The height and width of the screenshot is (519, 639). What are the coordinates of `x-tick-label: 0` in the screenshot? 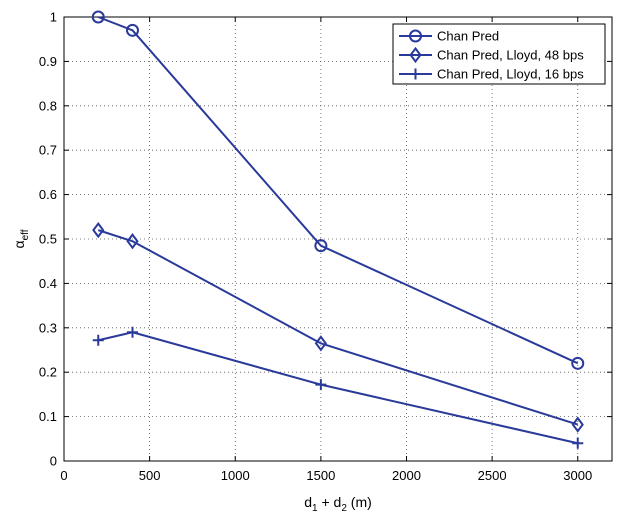 It's located at (63, 475).